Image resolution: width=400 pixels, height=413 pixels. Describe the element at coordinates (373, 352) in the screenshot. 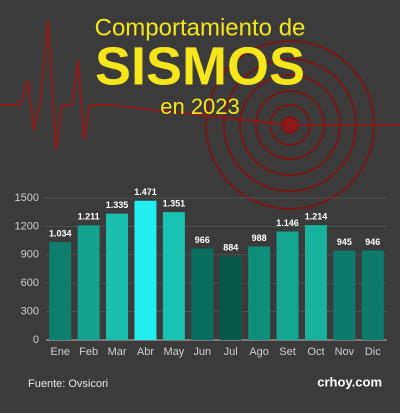

I see `x-tick-label: Dic` at that location.